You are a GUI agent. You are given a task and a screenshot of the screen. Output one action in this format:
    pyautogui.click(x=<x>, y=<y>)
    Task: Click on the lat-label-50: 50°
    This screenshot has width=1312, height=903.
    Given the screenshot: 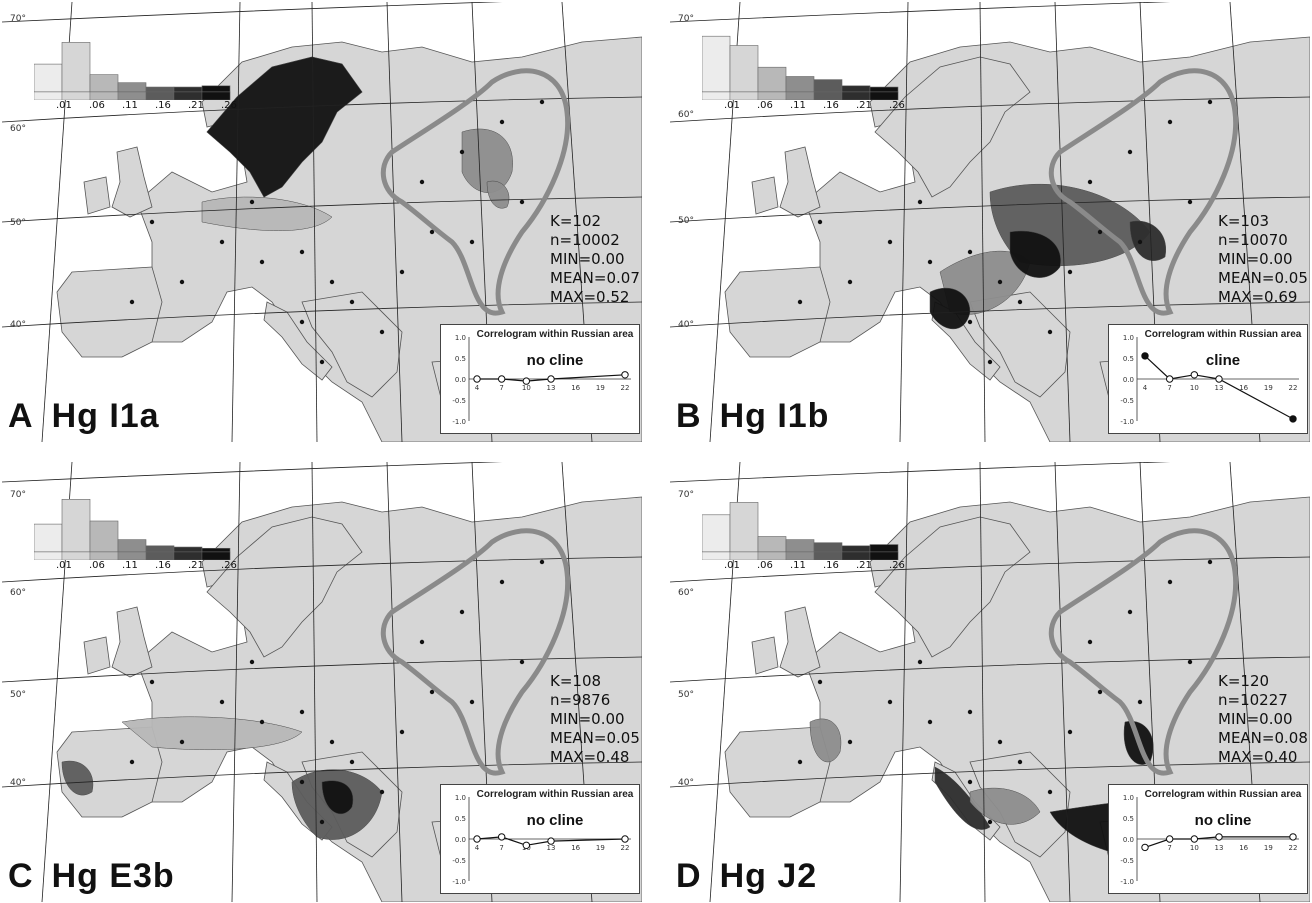 What is the action you would take?
    pyautogui.click(x=686, y=695)
    